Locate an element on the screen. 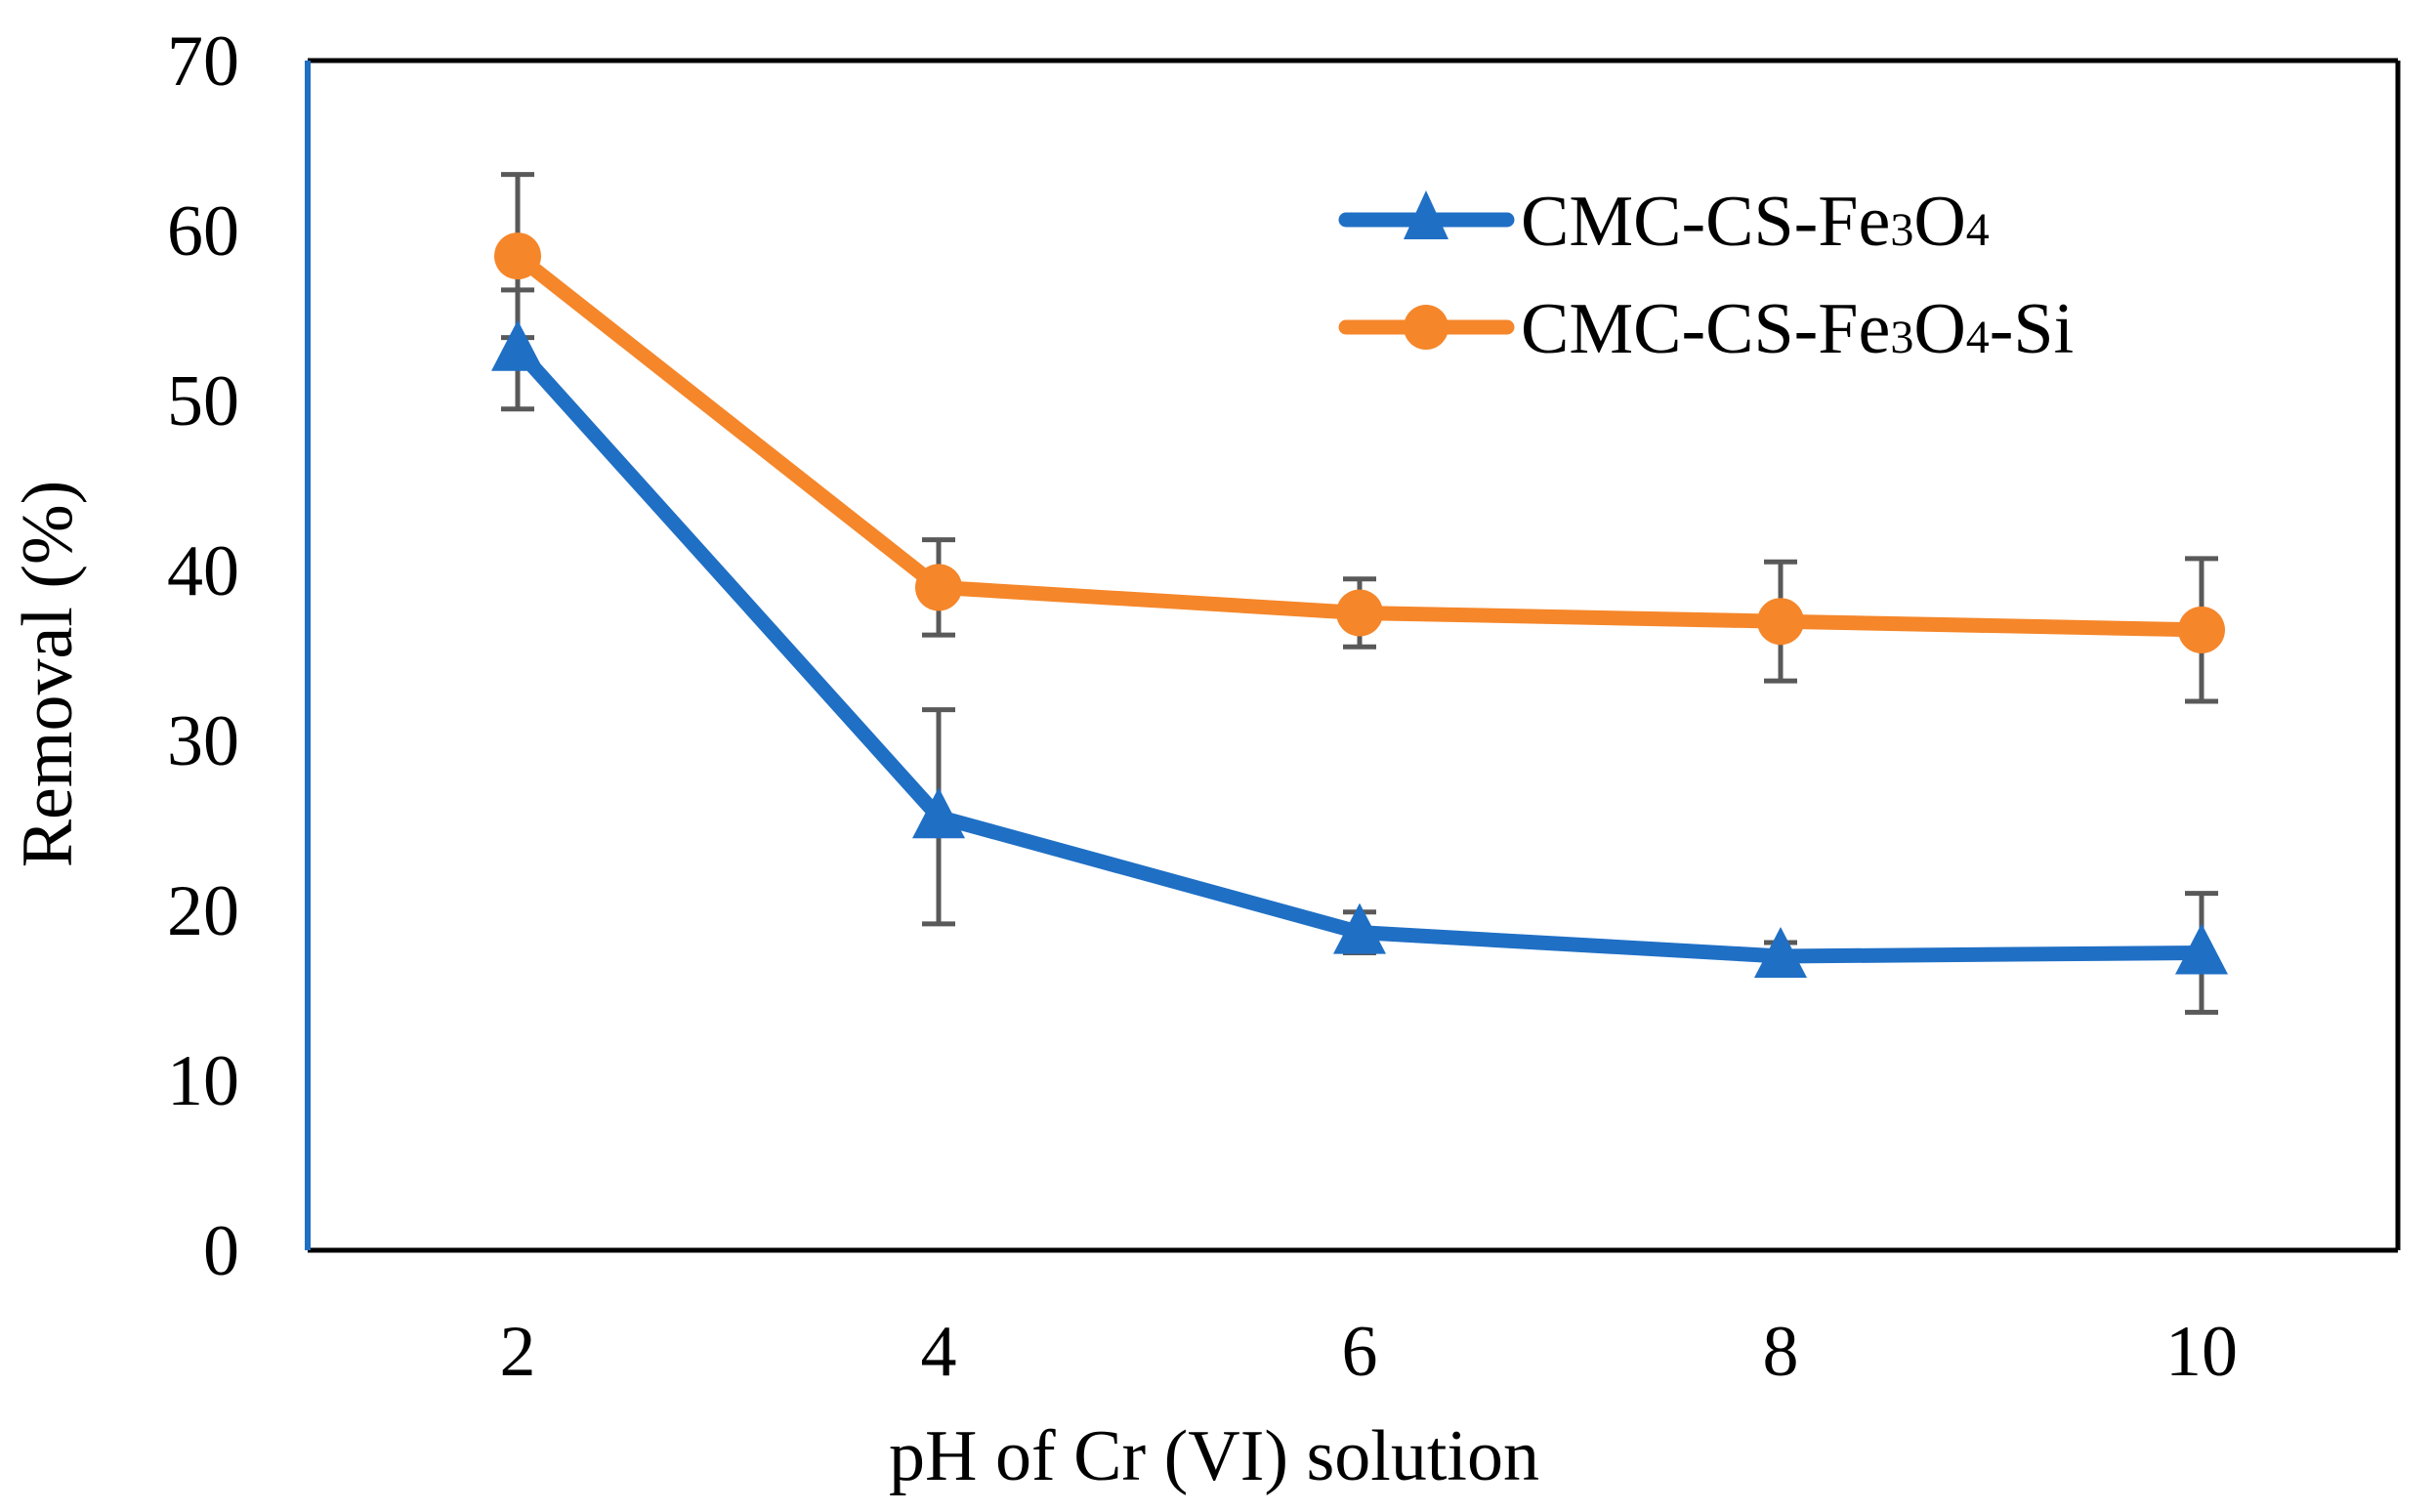 This screenshot has height=1512, width=2435. legend-entry-cmc-cs-fe3o4: CMC-CS-Fe3O4 is located at coordinates (1664, 222).